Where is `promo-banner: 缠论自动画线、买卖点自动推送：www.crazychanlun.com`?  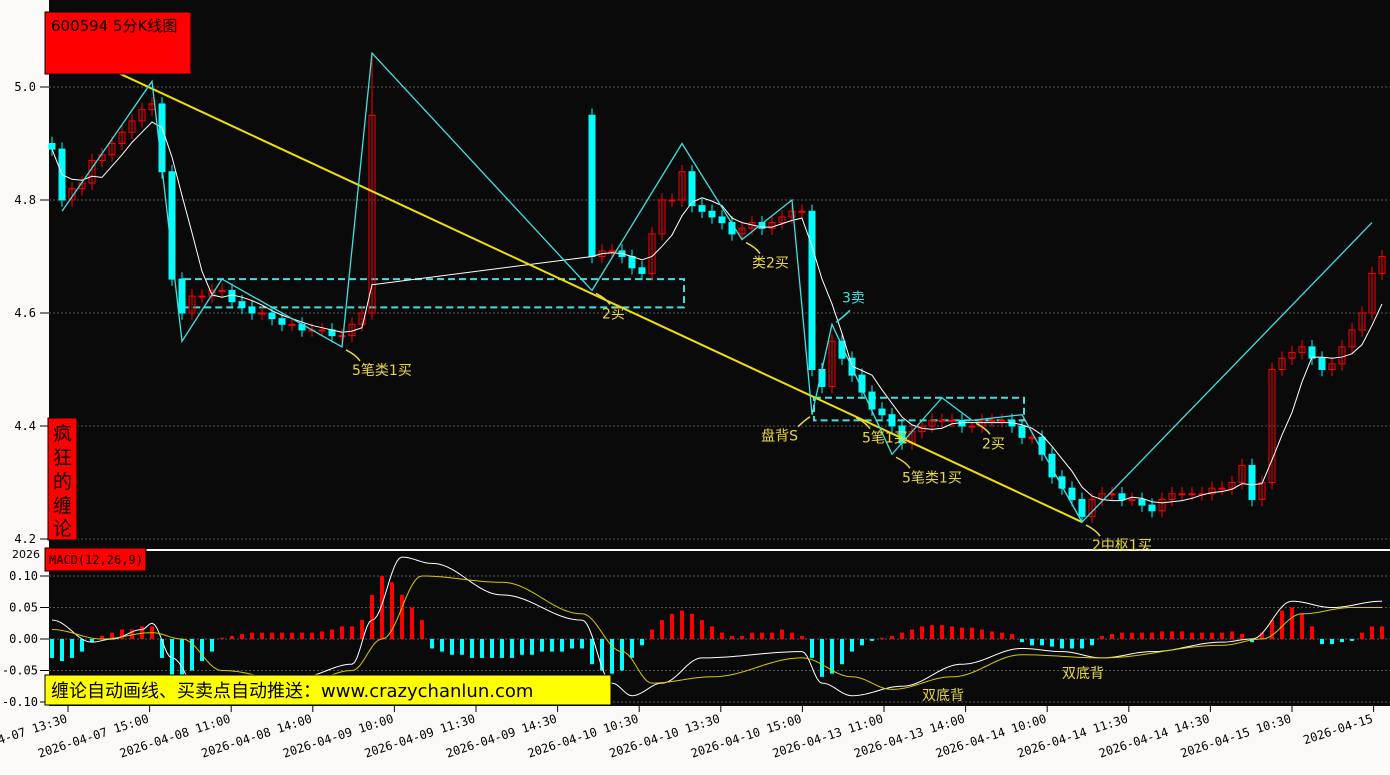
promo-banner: 缠论自动画线、买卖点自动推送：www.crazychanlun.com is located at coordinates (328, 690).